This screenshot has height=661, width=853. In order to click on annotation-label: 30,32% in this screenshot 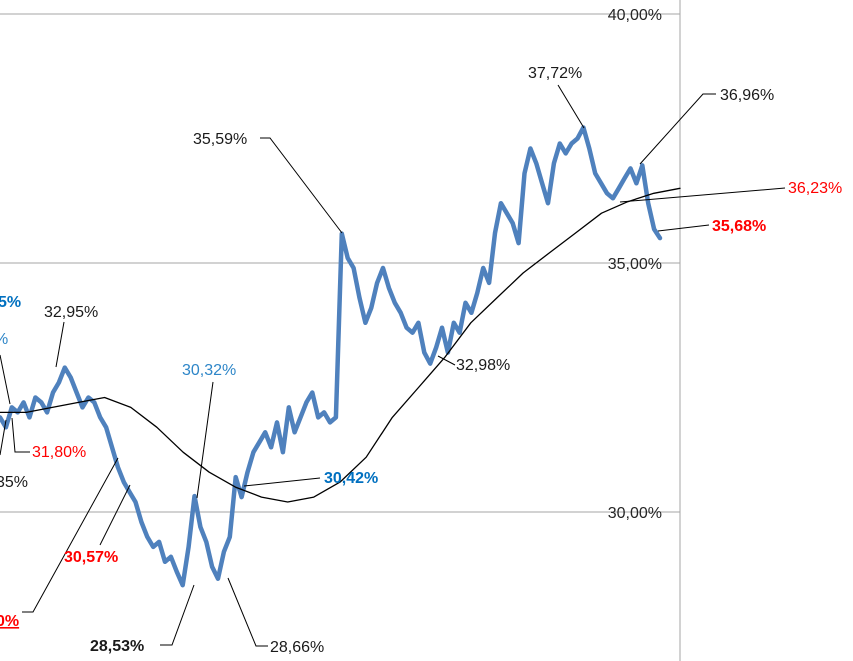, I will do `click(209, 370)`.